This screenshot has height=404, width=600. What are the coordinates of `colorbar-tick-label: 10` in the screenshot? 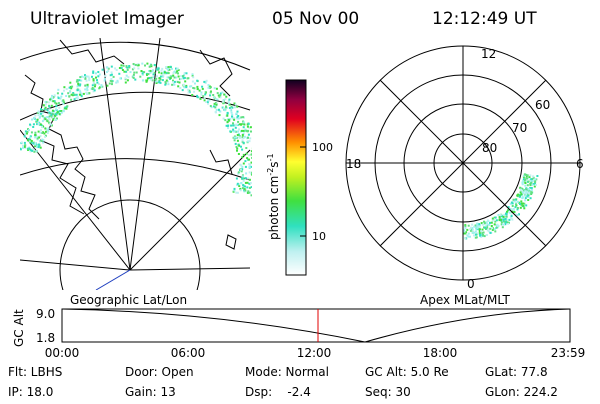 It's located at (319, 236).